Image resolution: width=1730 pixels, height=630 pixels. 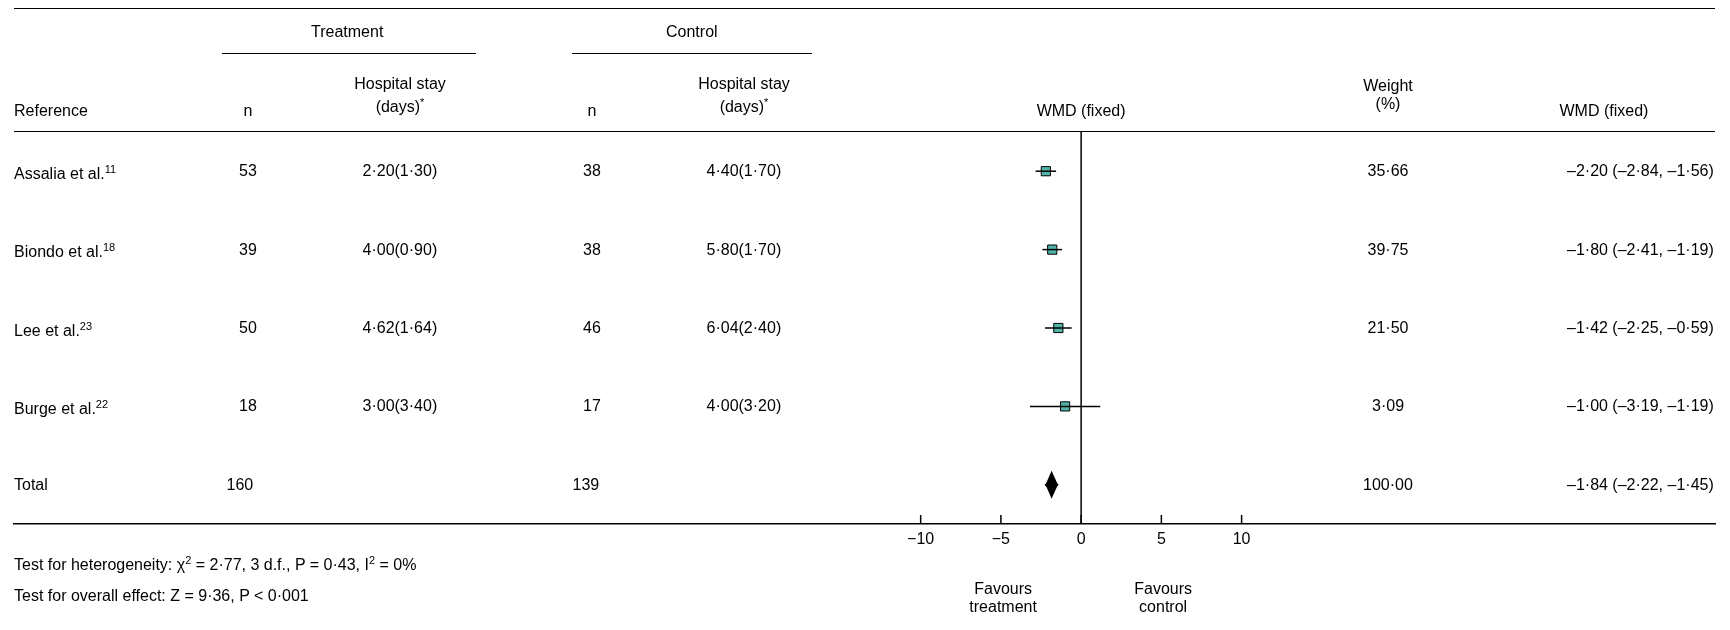 What do you see at coordinates (1640, 328) in the screenshot?
I see `annotation: –1·42 (–2·25, –0·59)` at bounding box center [1640, 328].